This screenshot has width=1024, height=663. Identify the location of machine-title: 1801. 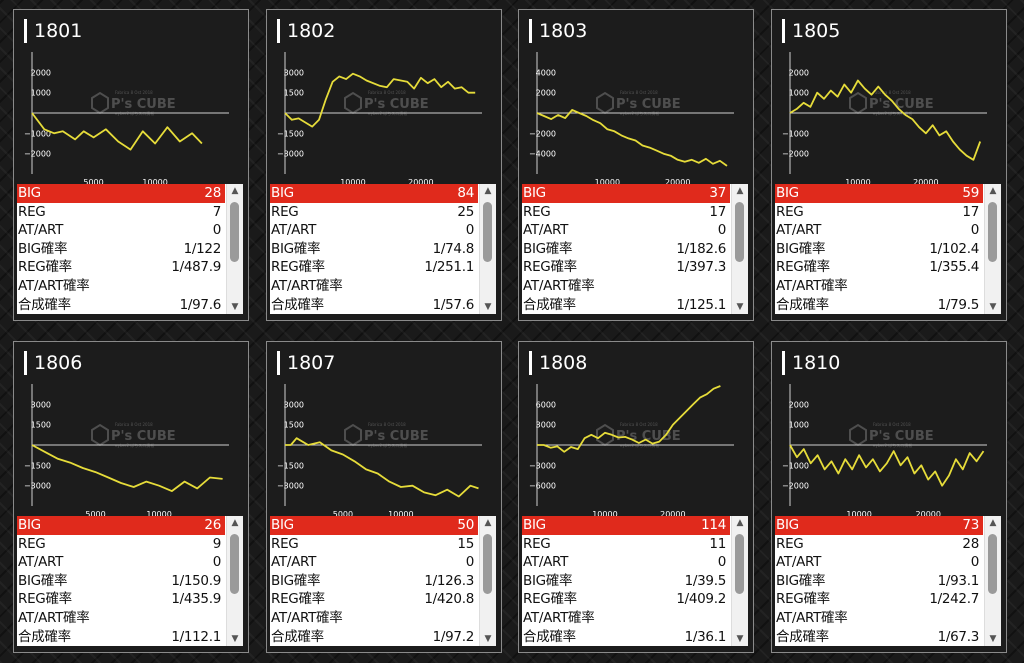
(53, 31).